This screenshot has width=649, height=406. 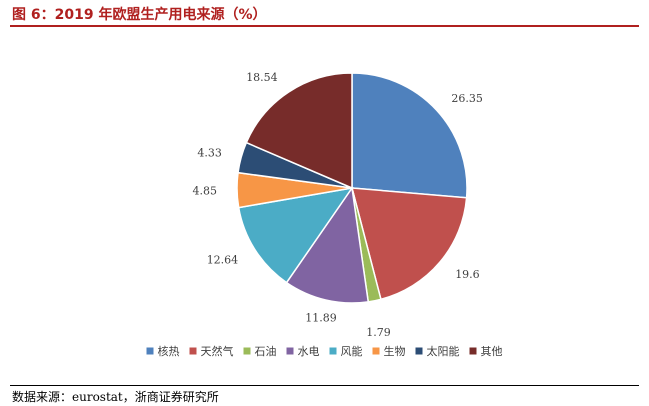 I want to click on title-divider, so click(x=324, y=26).